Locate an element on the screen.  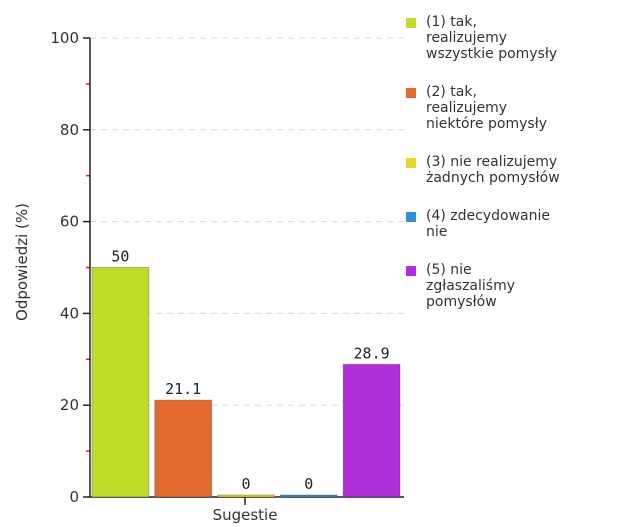
legend-label: (3) nie realizujemy żadnych pomysłów is located at coordinates (493, 170).